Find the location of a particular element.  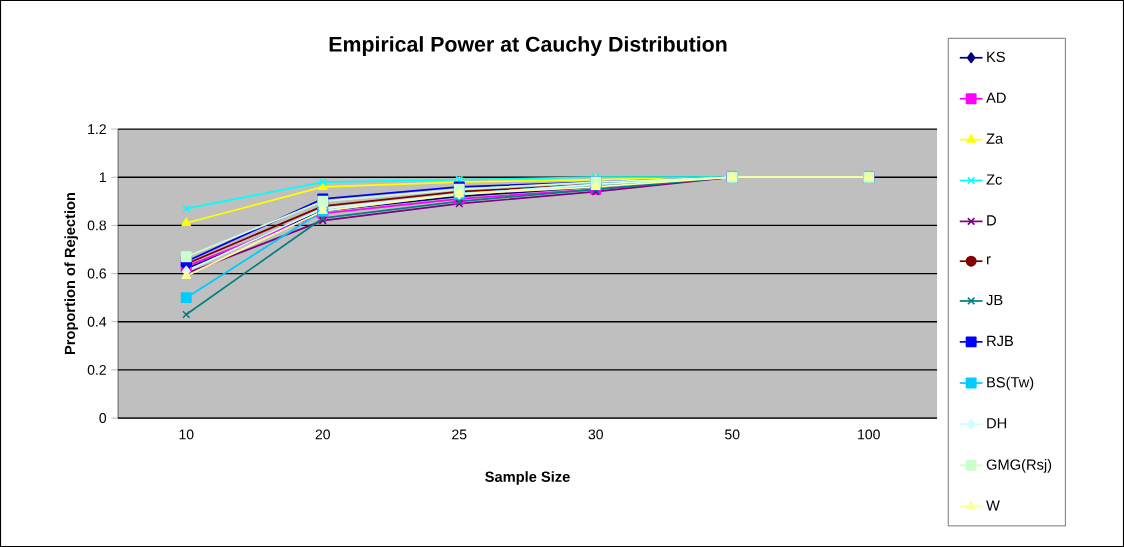

x-tick-label: 50 is located at coordinates (732, 434).